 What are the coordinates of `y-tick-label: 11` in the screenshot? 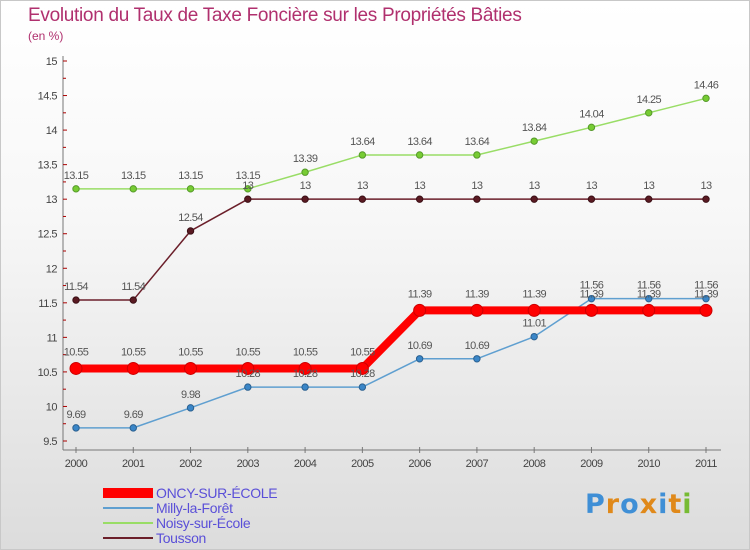 It's located at (52, 338).